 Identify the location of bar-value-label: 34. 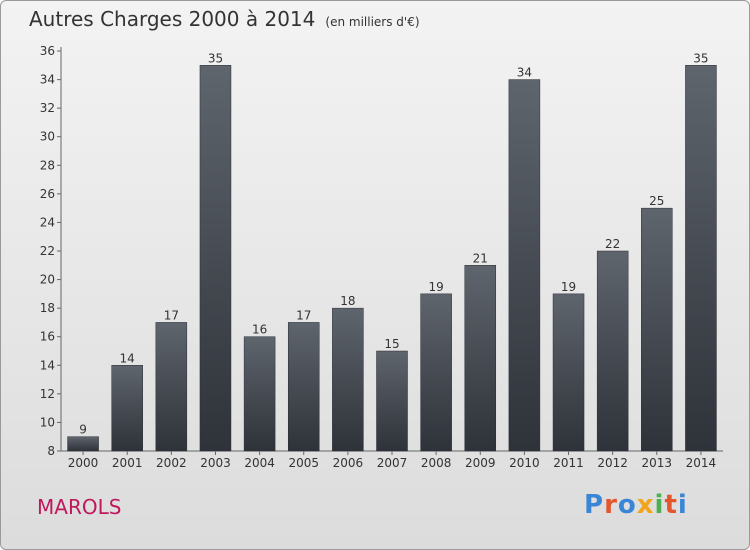
(524, 73).